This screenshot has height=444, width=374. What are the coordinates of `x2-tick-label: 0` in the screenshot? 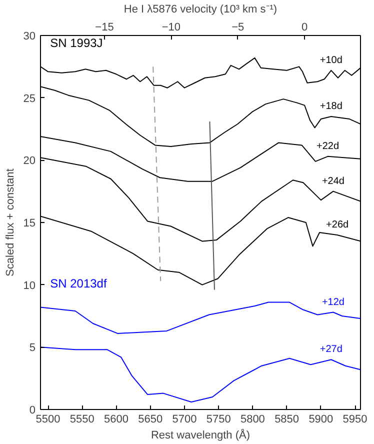 It's located at (304, 28).